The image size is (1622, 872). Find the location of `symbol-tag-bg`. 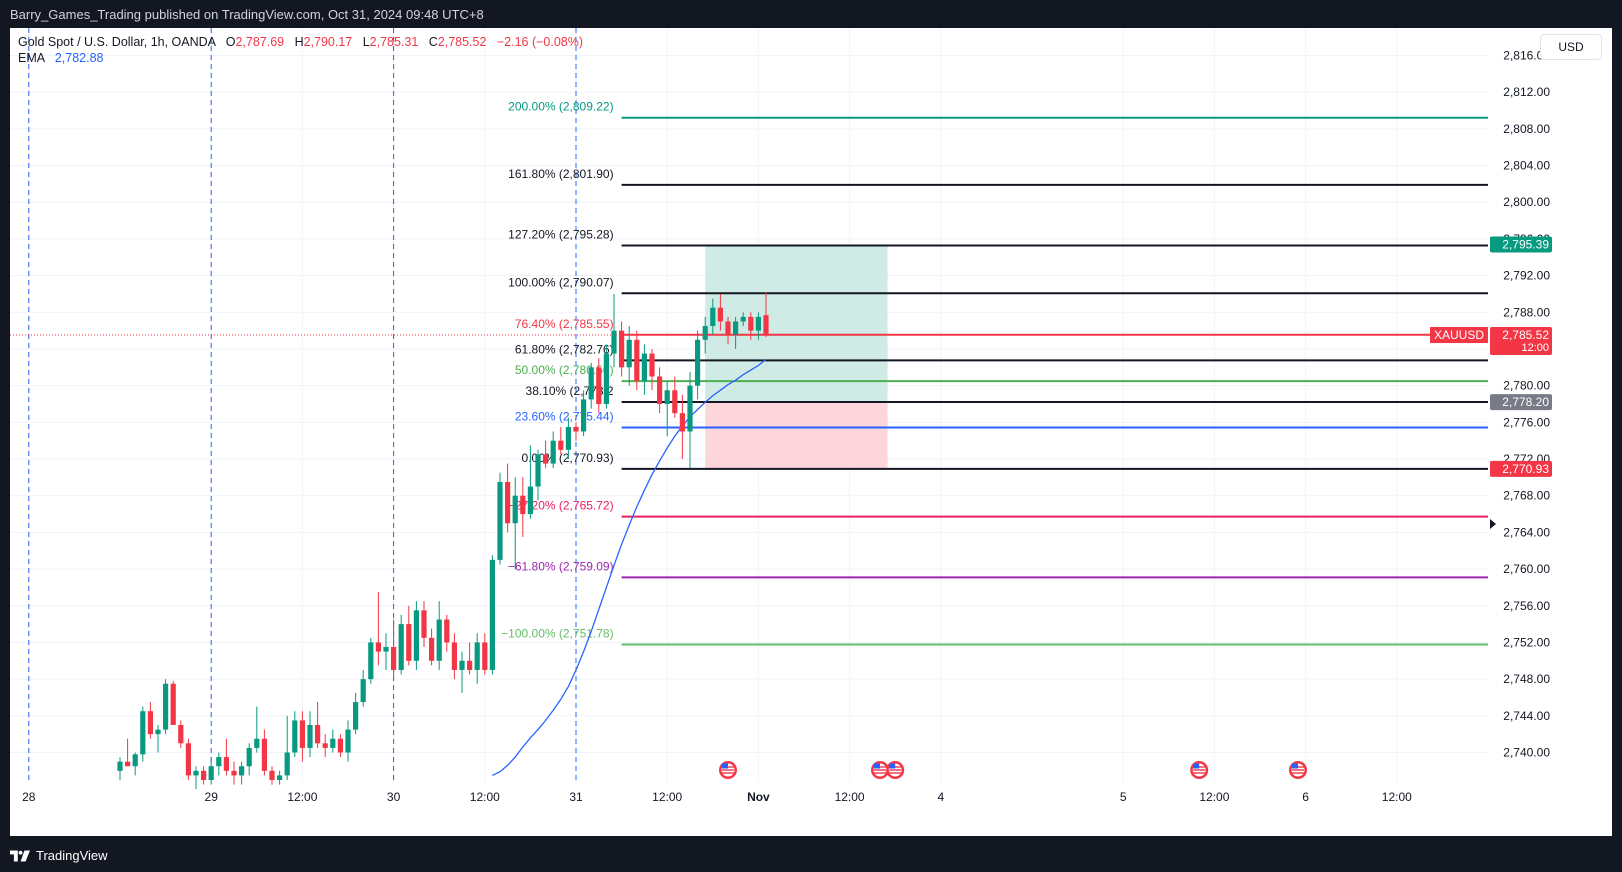

symbol-tag-bg is located at coordinates (1459, 335).